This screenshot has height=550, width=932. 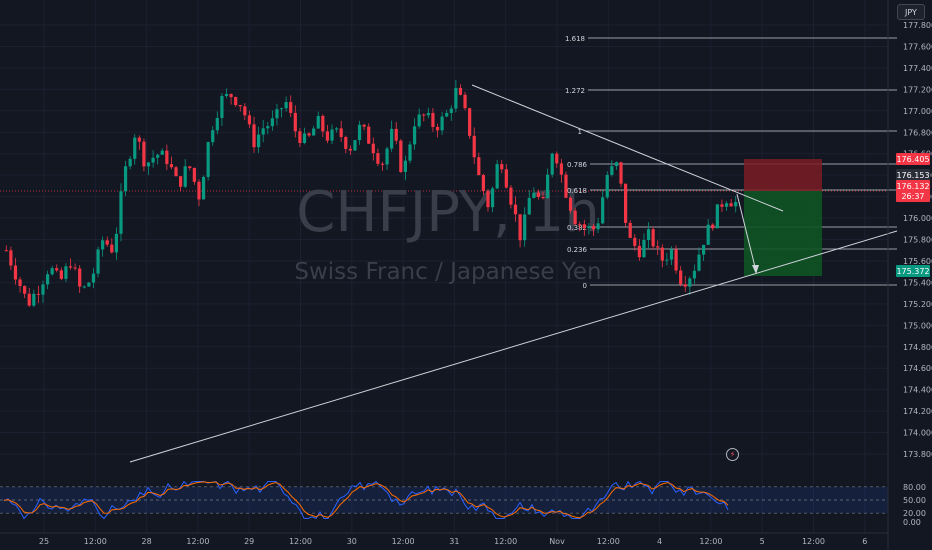 I want to click on price-axis-label: 177.200, so click(x=917, y=89).